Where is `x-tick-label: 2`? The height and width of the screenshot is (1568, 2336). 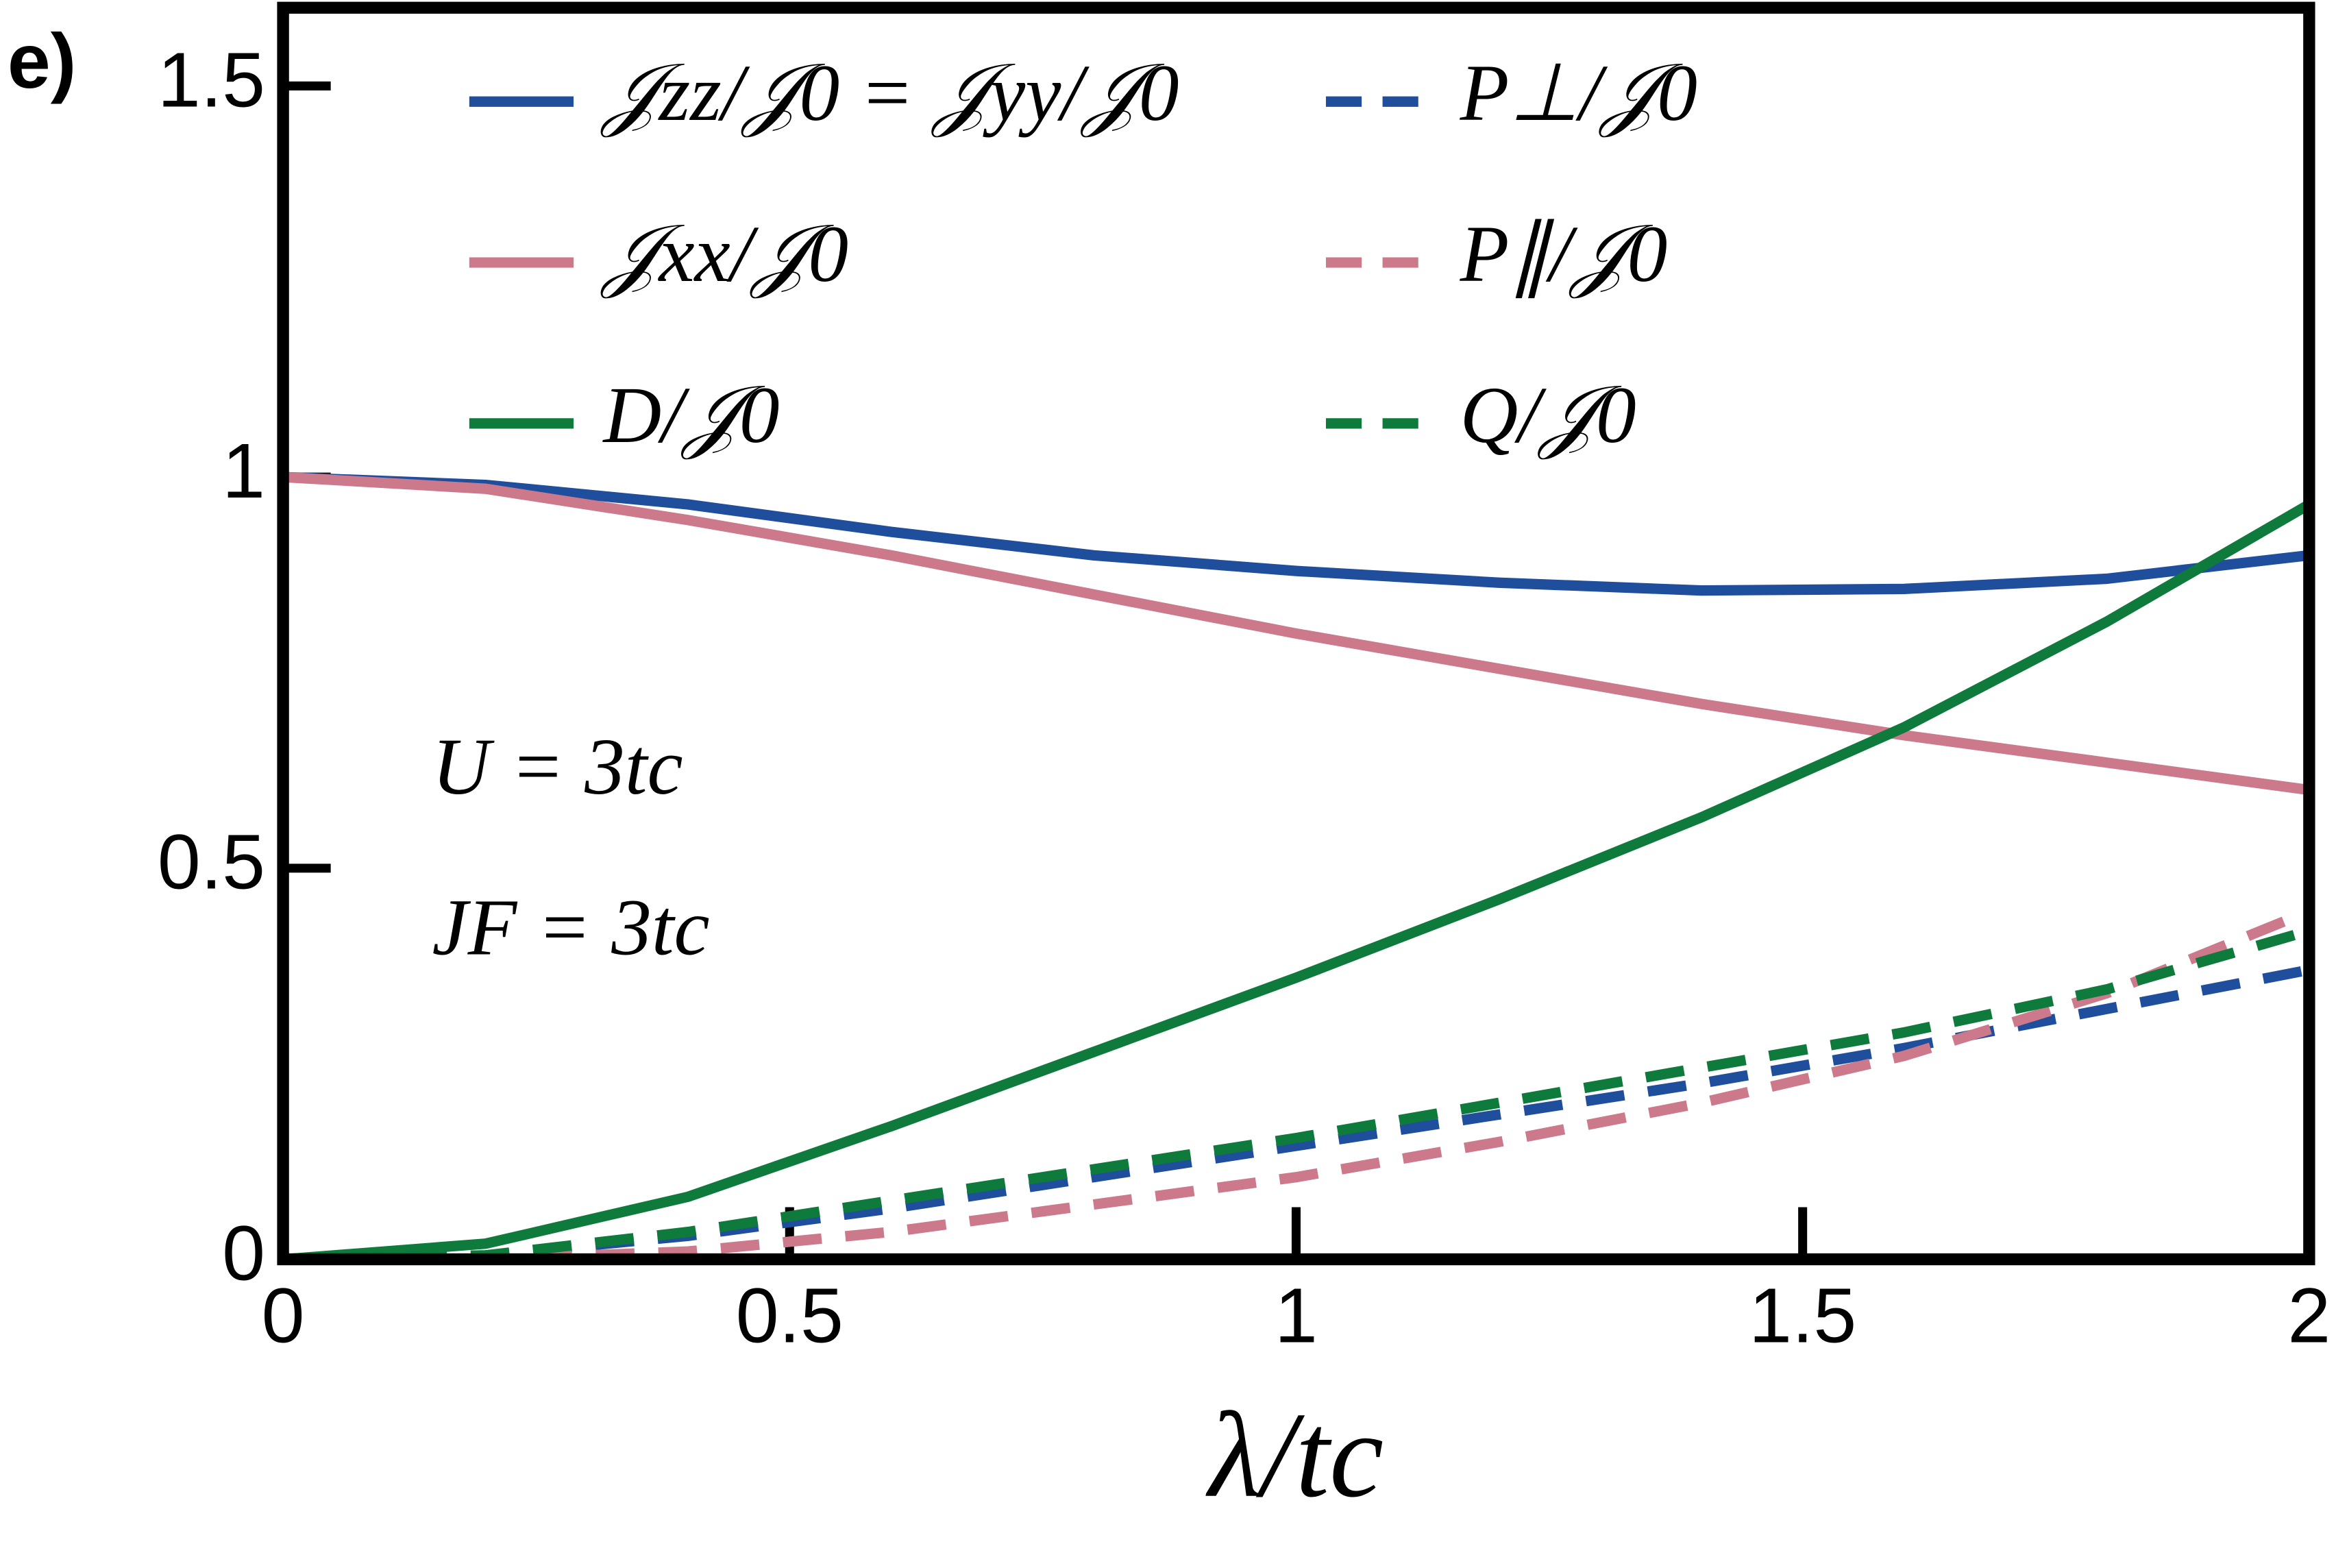 x-tick-label: 2 is located at coordinates (2309, 1316).